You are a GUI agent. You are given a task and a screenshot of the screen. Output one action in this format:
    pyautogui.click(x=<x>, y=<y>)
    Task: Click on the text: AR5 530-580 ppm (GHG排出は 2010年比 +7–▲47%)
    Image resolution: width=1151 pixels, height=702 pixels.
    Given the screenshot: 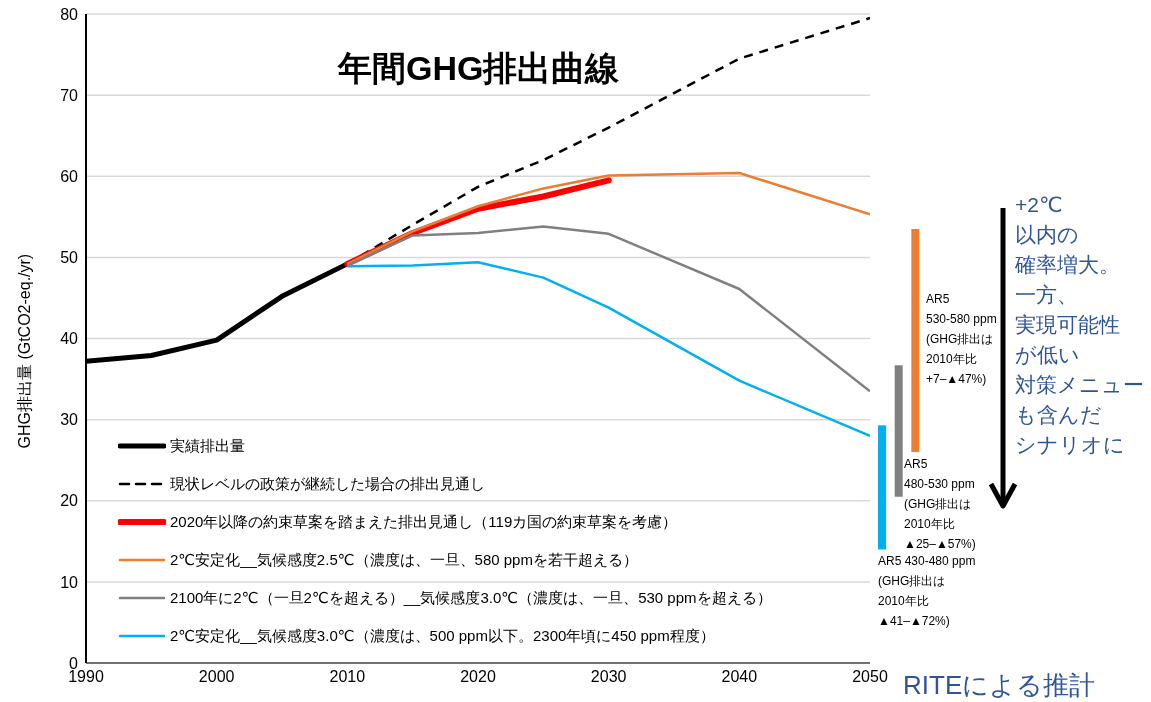 What is the action you would take?
    pyautogui.click(x=961, y=339)
    